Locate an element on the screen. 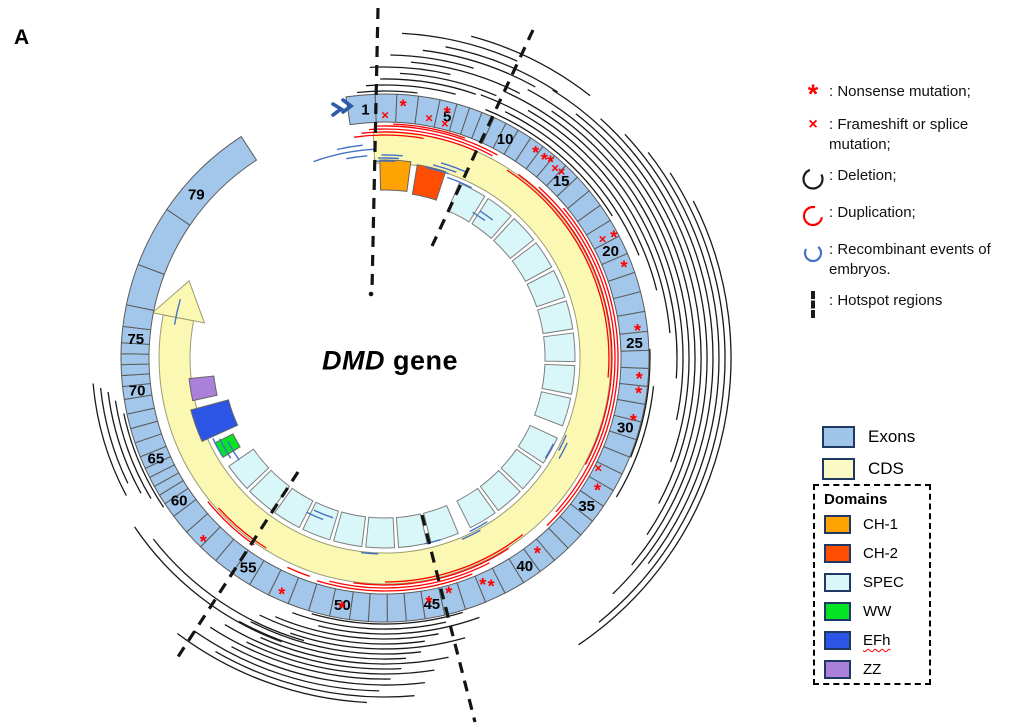 This screenshot has width=1021, height=724. track-legend-item: Exons is located at coordinates (868, 437).